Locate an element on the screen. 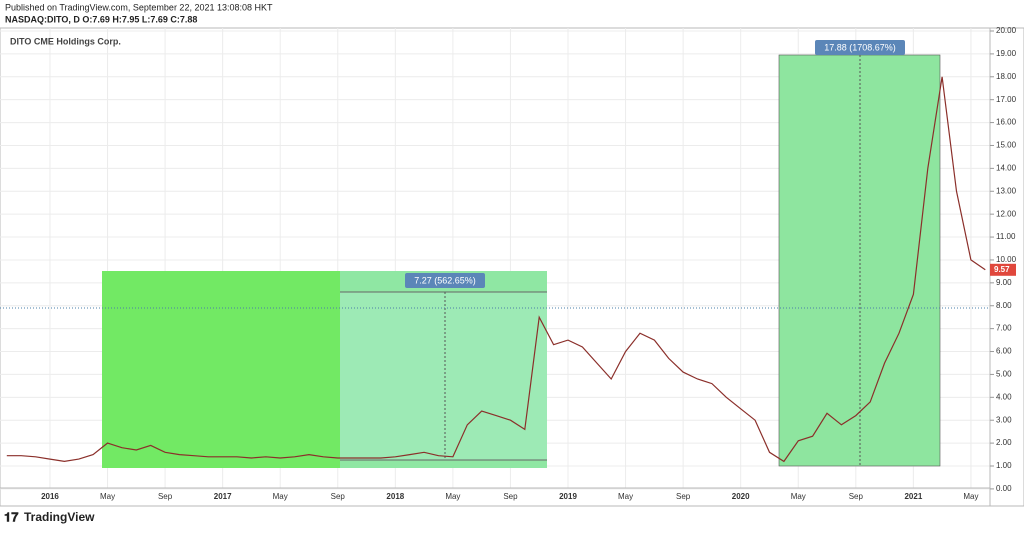  range-box is located at coordinates (221, 369).